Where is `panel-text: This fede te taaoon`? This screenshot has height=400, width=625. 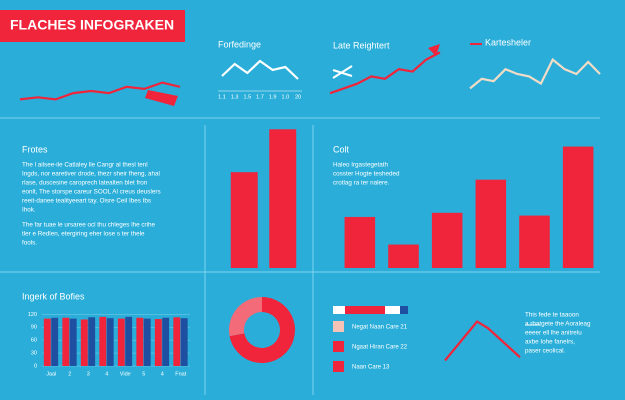 panel-text: This fede te taaoon is located at coordinates (552, 315).